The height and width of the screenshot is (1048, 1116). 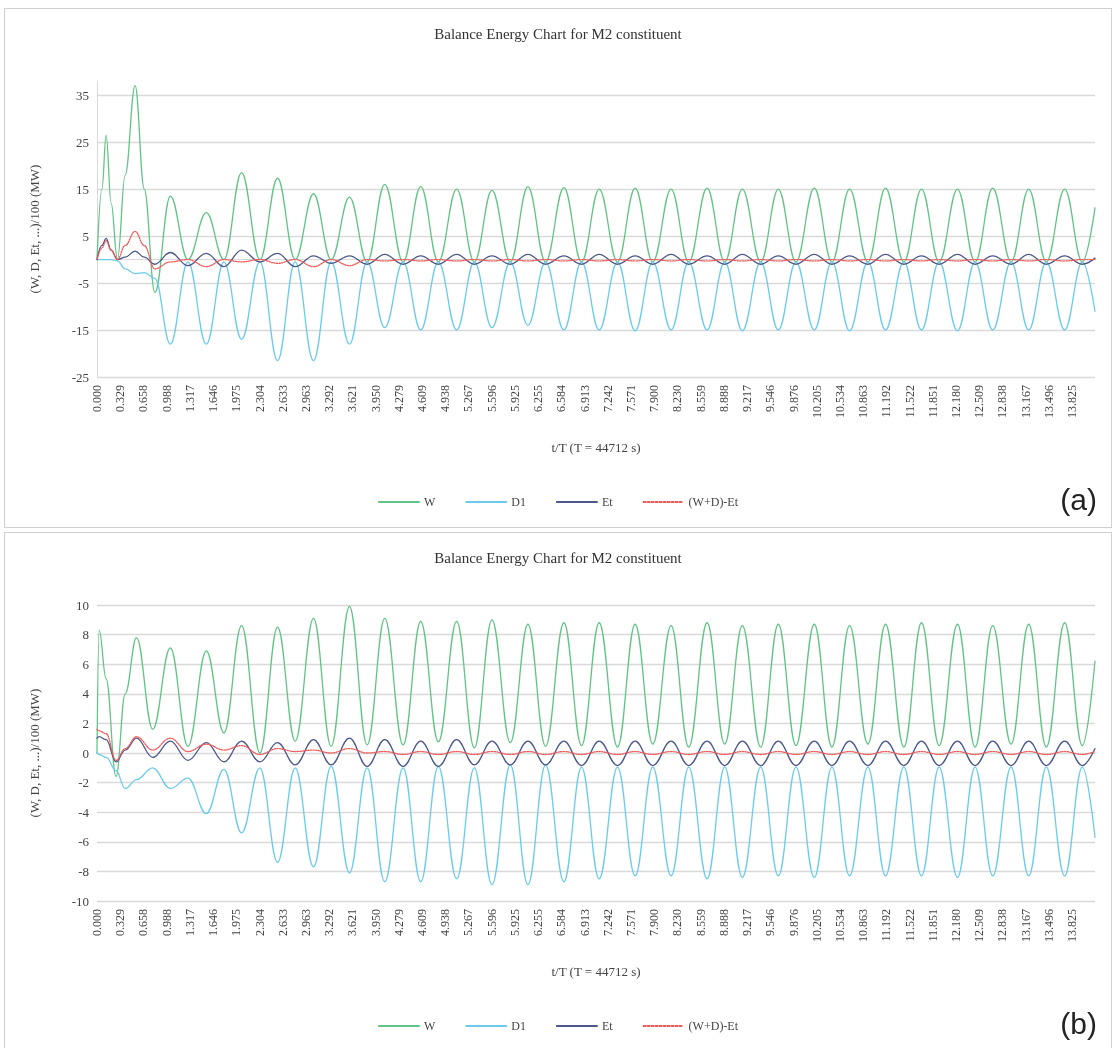 What do you see at coordinates (83, 283) in the screenshot?
I see `y-tick-label: -5` at bounding box center [83, 283].